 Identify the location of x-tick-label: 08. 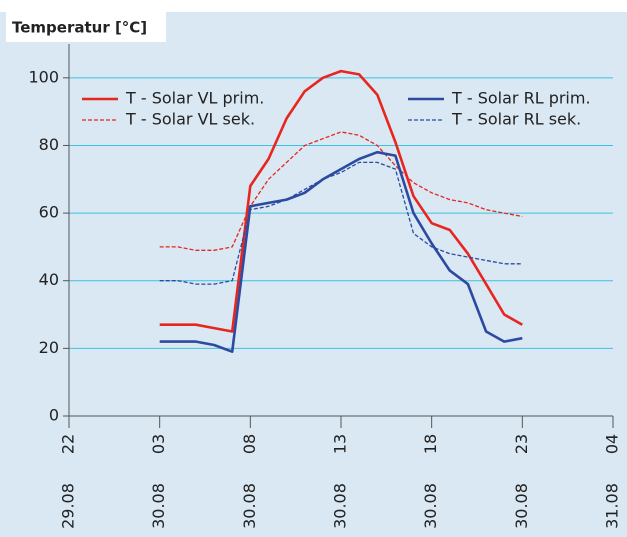
(249, 444).